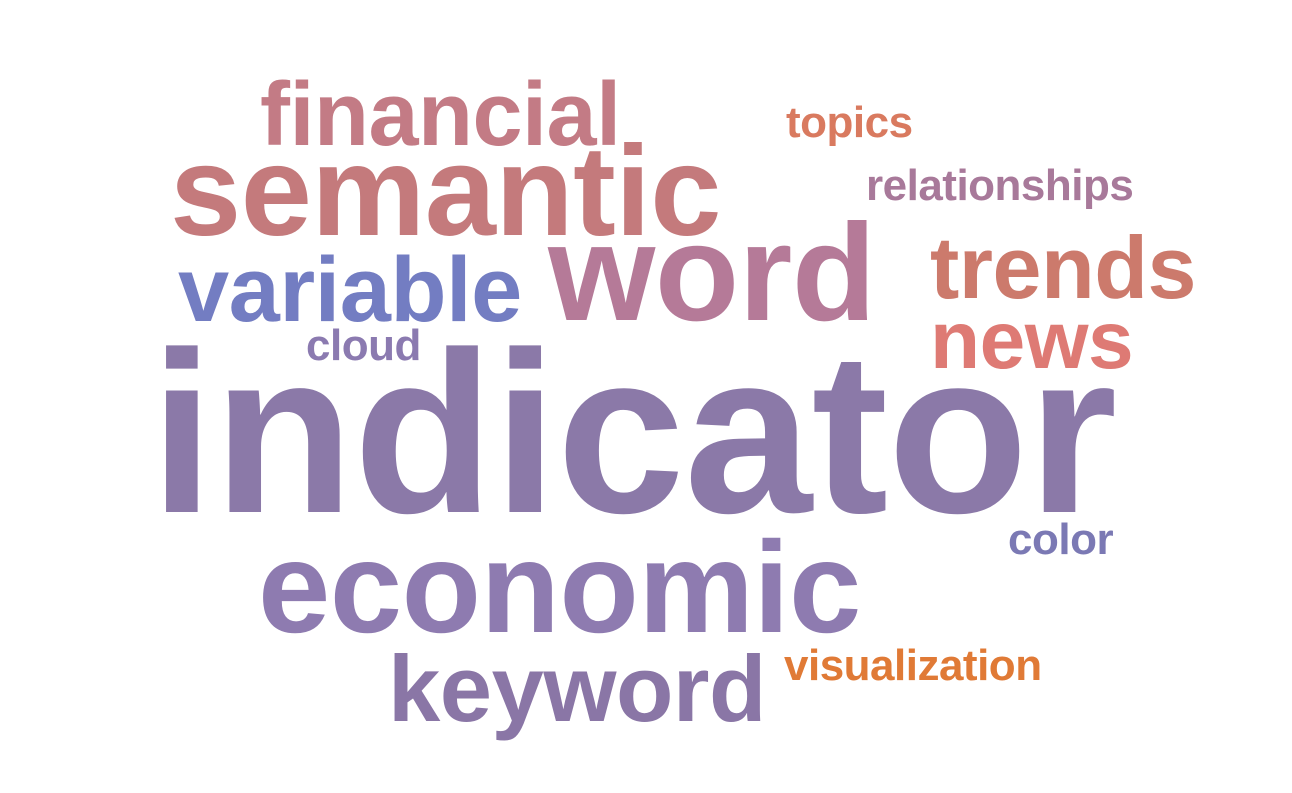 Image resolution: width=1292 pixels, height=793 pixels. Describe the element at coordinates (440, 115) in the screenshot. I see `word-financial: financial` at that location.